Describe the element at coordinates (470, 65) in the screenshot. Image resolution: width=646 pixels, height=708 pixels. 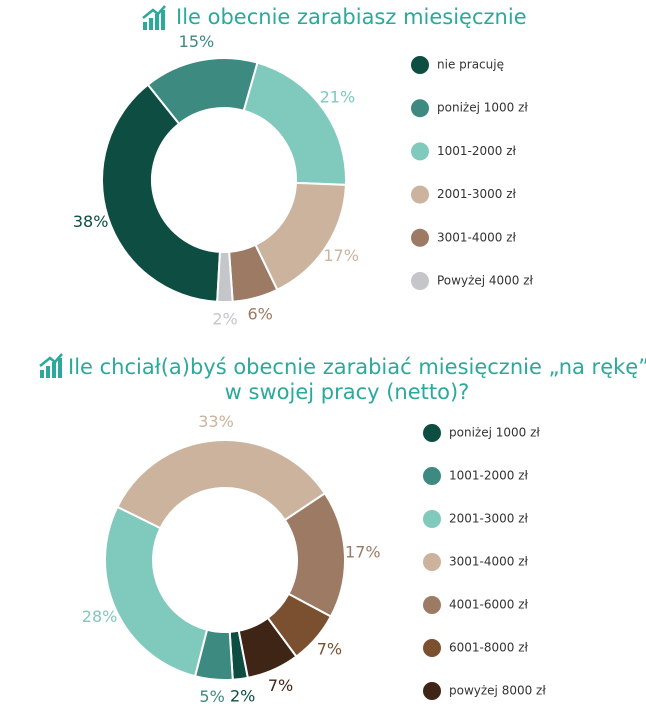
I see `legend-label: nie pracuję` at that location.